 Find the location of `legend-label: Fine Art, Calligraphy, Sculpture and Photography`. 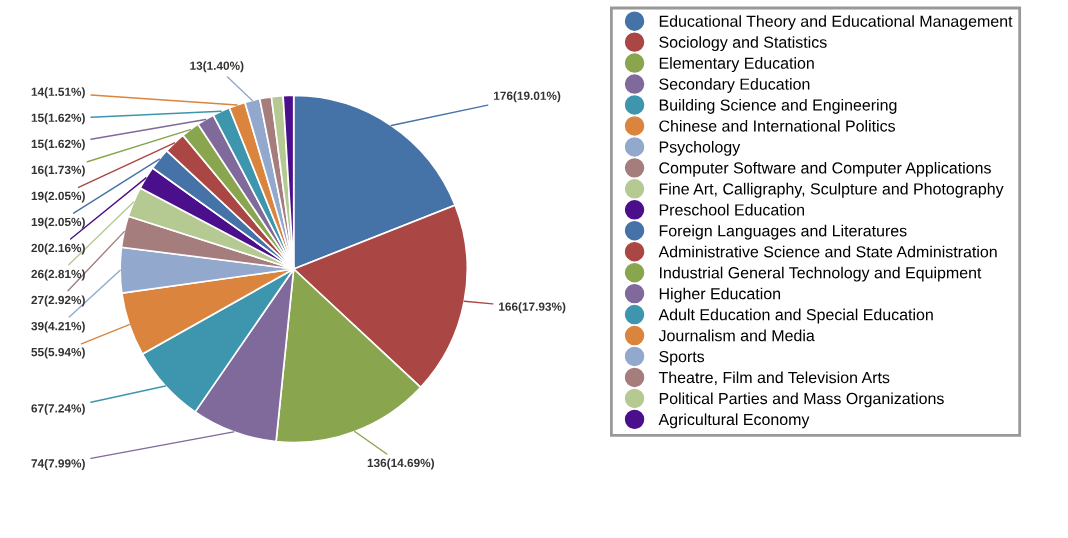

legend-label: Fine Art, Calligraphy, Sculpture and Photography is located at coordinates (831, 190).